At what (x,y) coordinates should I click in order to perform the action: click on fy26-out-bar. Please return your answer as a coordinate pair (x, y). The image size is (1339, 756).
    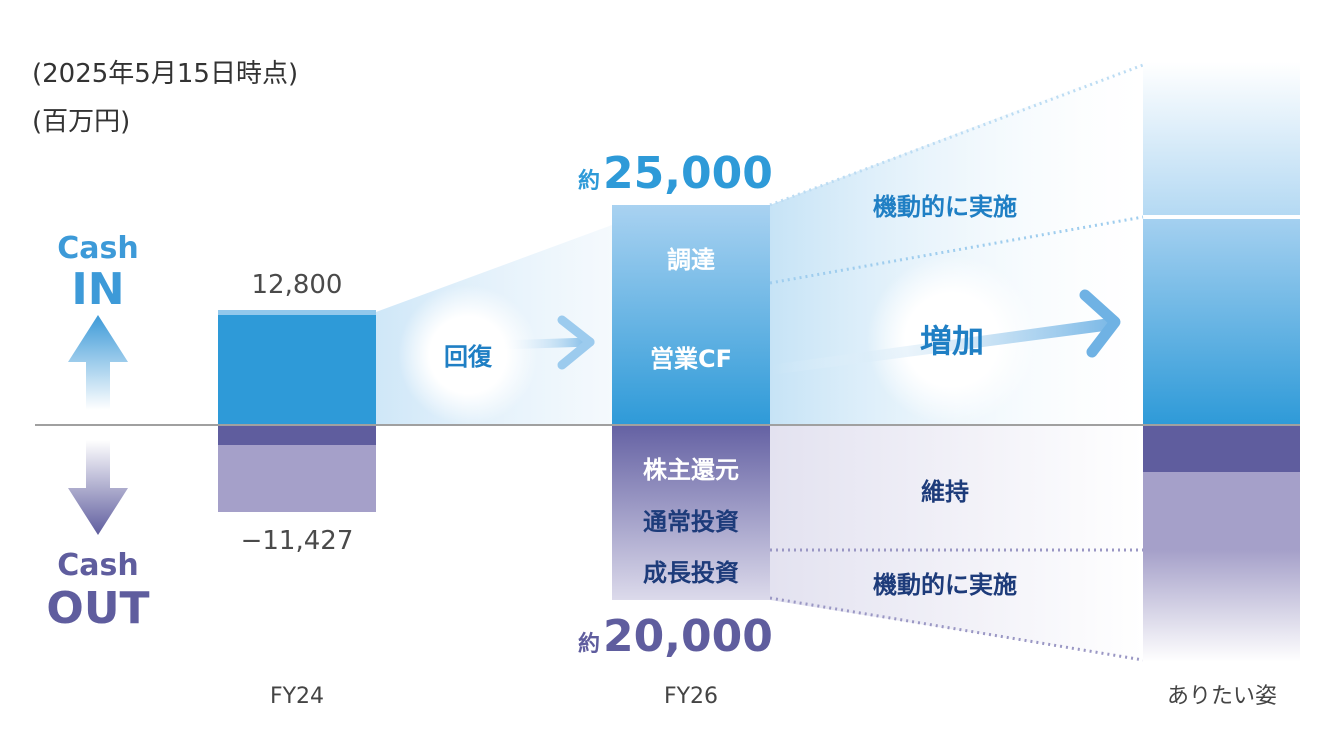
    Looking at the image, I should click on (691, 512).